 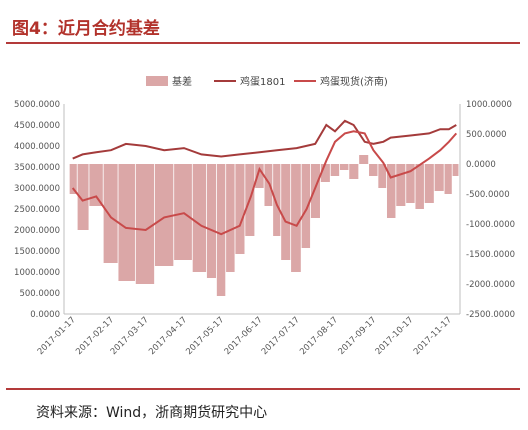 I want to click on left-tick-label: 4000.0000, so click(x=37, y=147).